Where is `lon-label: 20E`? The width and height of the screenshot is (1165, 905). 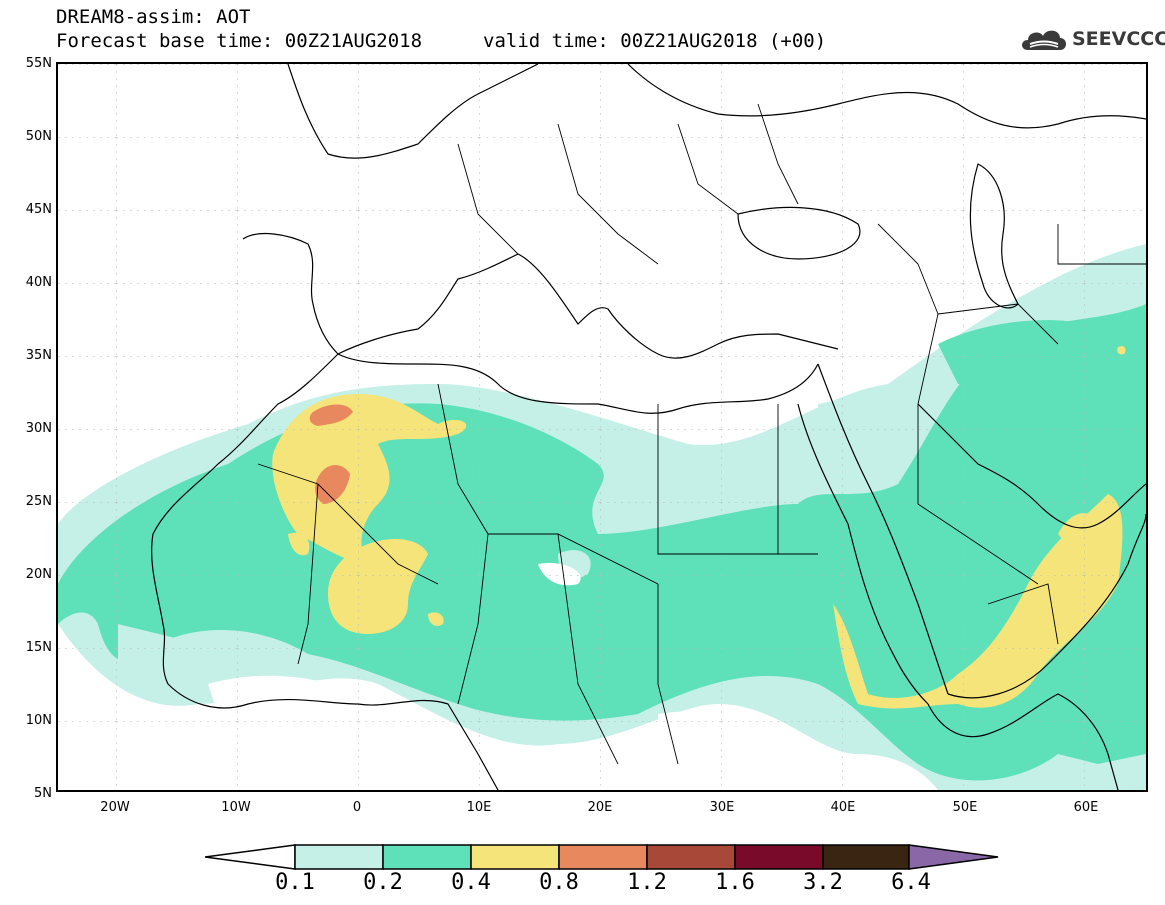 lon-label: 20E is located at coordinates (600, 807).